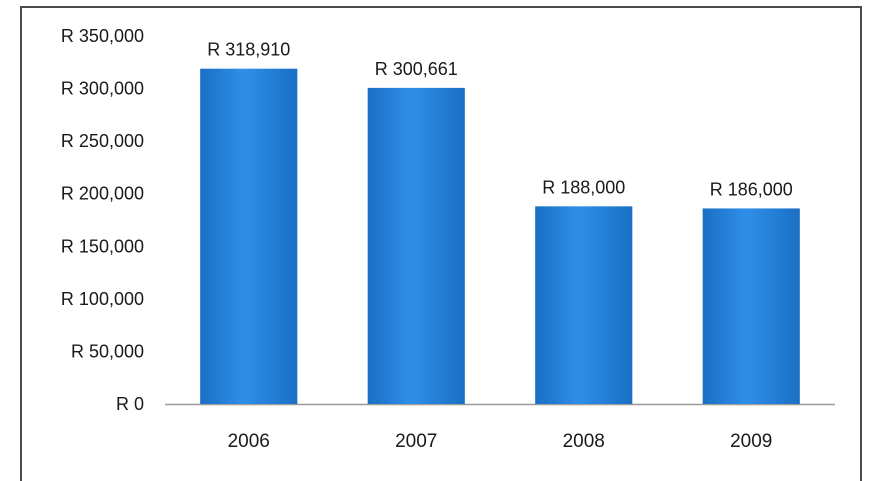 The image size is (869, 481). What do you see at coordinates (102, 36) in the screenshot?
I see `y-tick-label: R 350,000` at bounding box center [102, 36].